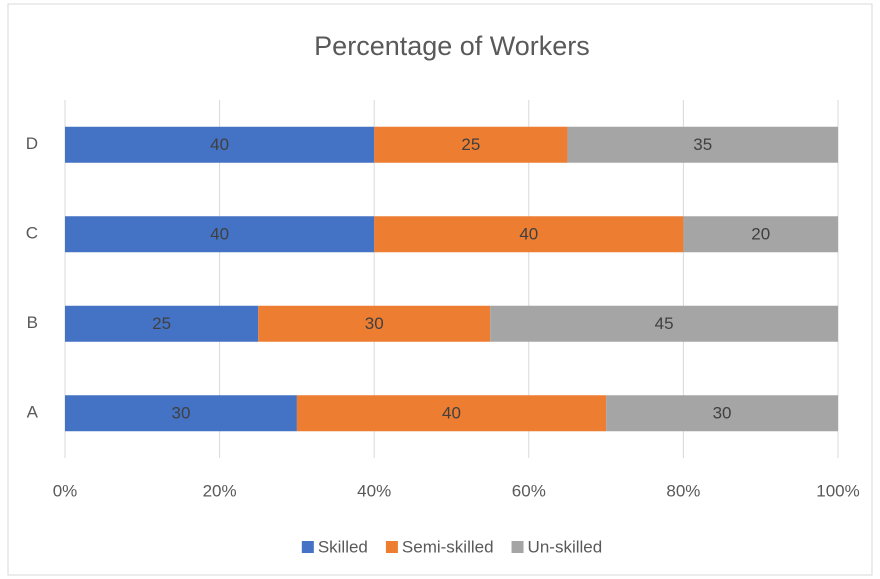 Image resolution: width=880 pixels, height=579 pixels. I want to click on y-tick-label: B, so click(32, 322).